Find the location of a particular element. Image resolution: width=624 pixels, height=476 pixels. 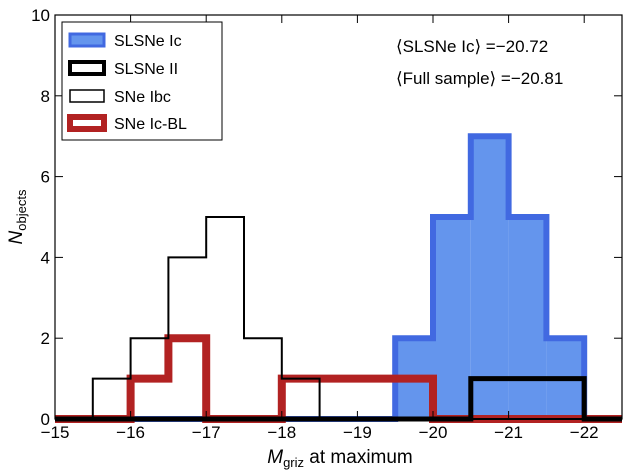

y-tick-label: 6 is located at coordinates (45, 177).